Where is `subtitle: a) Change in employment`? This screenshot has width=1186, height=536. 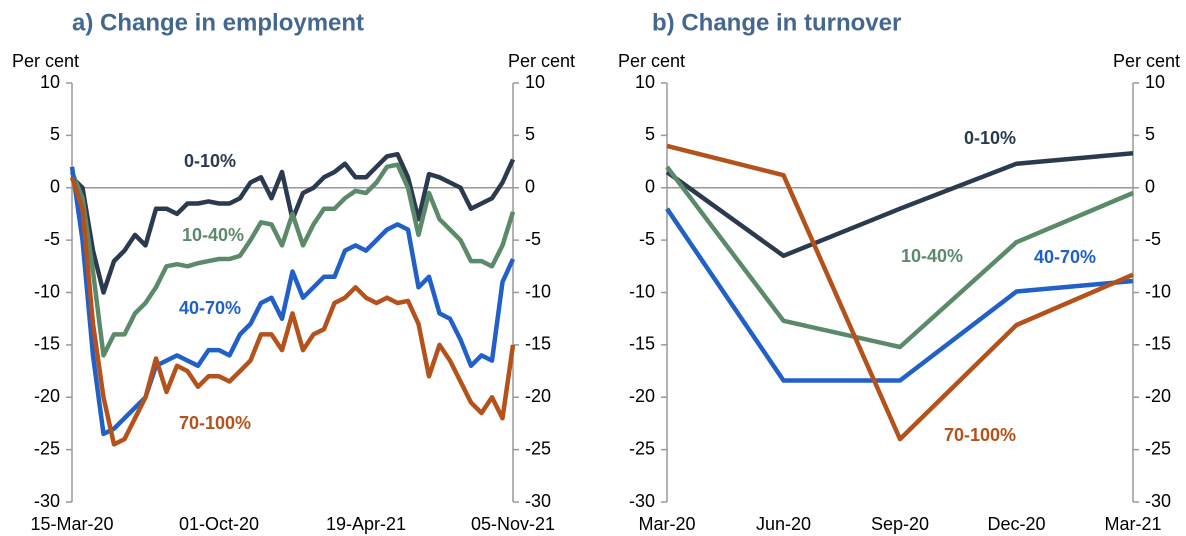
subtitle: a) Change in employment is located at coordinates (218, 22).